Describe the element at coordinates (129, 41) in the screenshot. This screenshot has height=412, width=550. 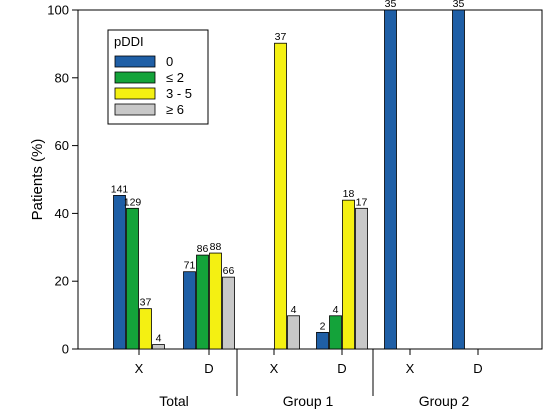
I see `legend-title: pDDI` at that location.